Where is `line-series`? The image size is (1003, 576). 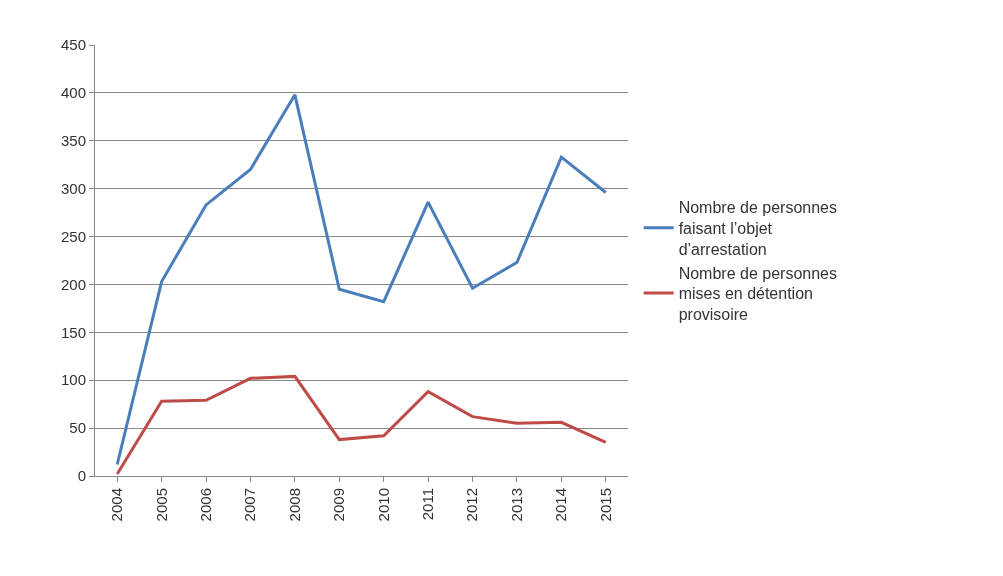
line-series is located at coordinates (361, 425).